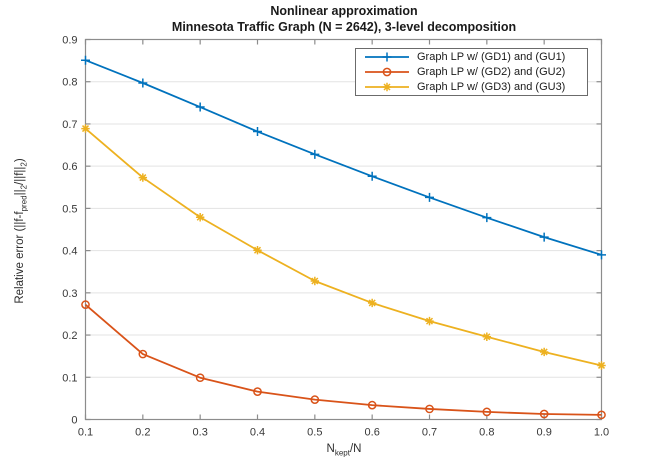 The image size is (664, 475). What do you see at coordinates (85, 433) in the screenshot?
I see `x-tick-label: 0.1` at bounding box center [85, 433].